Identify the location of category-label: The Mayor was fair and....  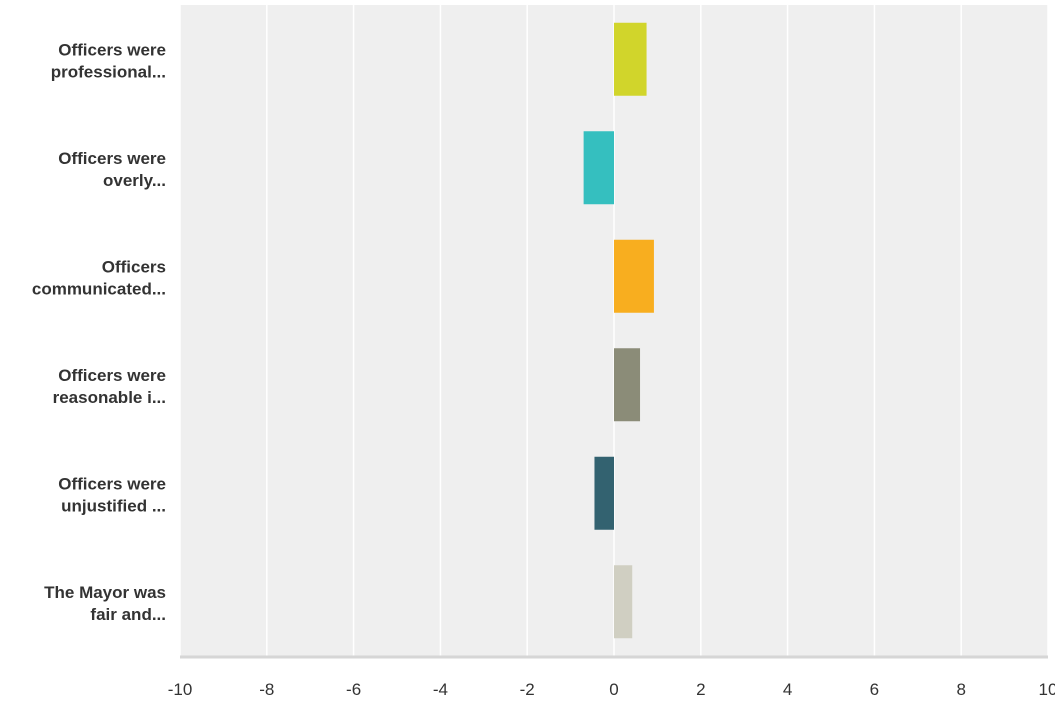
(105, 603).